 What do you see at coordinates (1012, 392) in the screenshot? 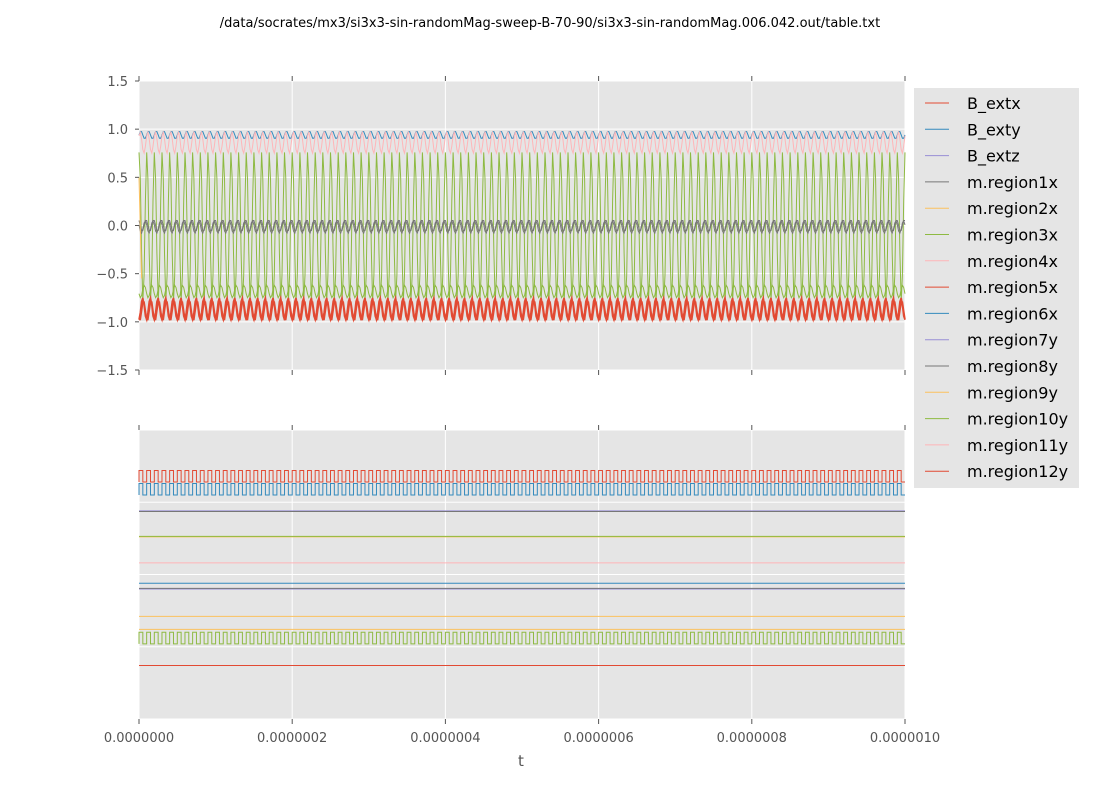
I see `legend-label: m.region9y` at bounding box center [1012, 392].